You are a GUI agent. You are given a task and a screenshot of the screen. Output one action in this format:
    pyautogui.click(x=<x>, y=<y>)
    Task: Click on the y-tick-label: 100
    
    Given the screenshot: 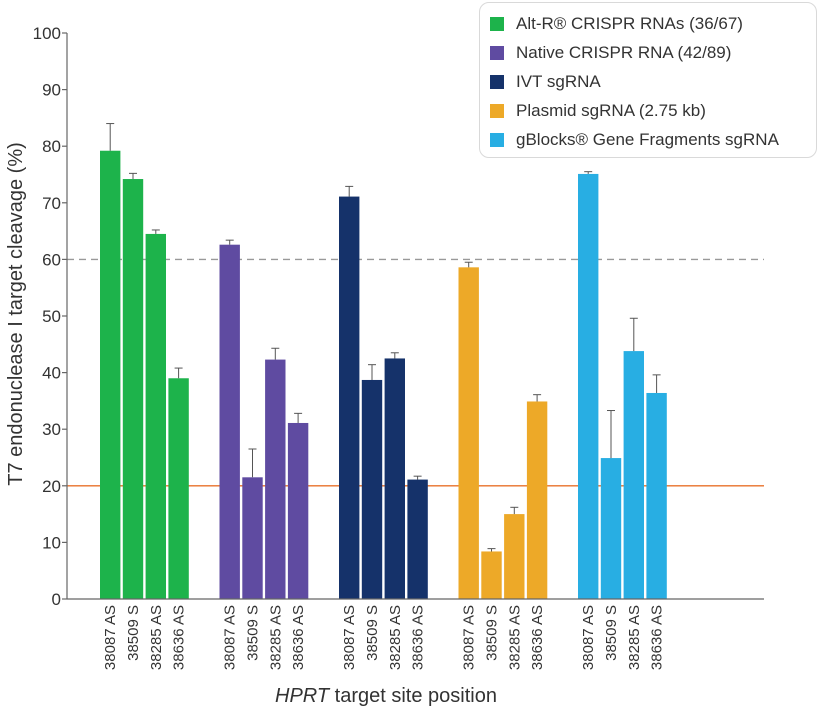 What is the action you would take?
    pyautogui.click(x=47, y=33)
    